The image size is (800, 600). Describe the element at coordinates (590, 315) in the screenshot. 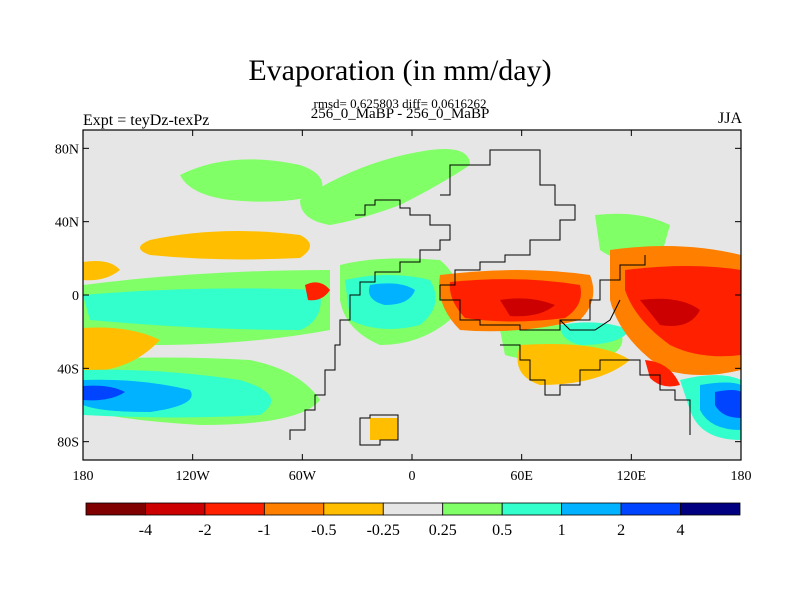

I see `india-coastline` at that location.